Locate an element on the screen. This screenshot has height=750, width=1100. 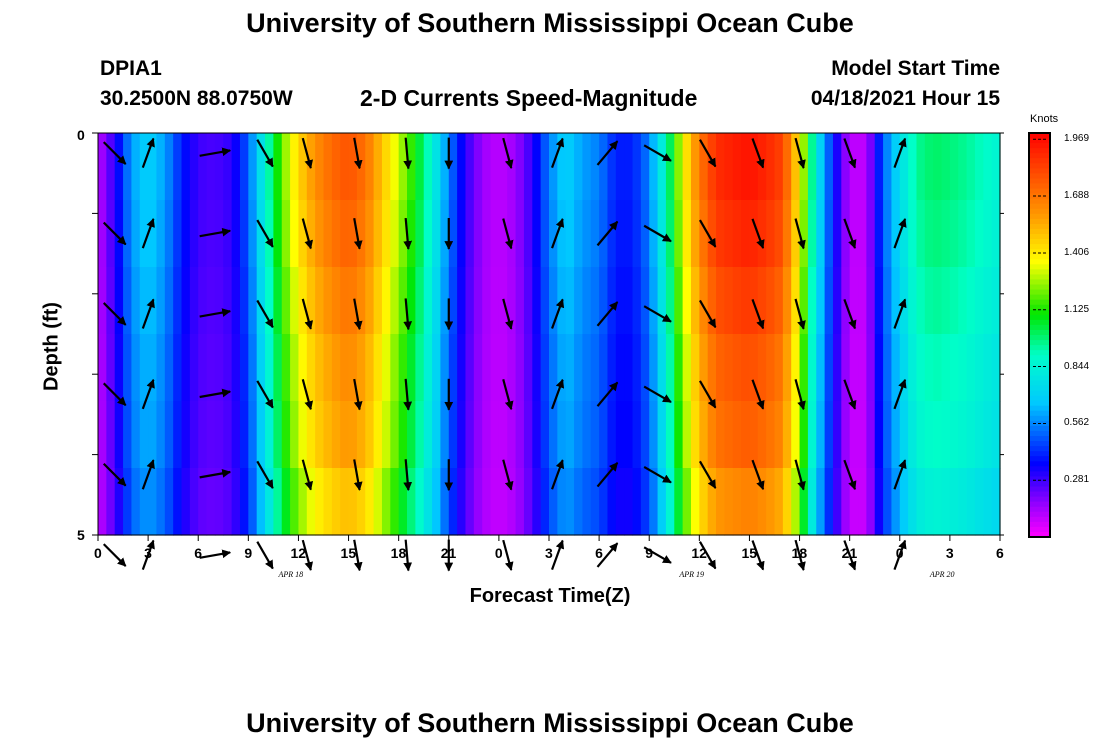
x-tick-label: 0 is located at coordinates (899, 553).